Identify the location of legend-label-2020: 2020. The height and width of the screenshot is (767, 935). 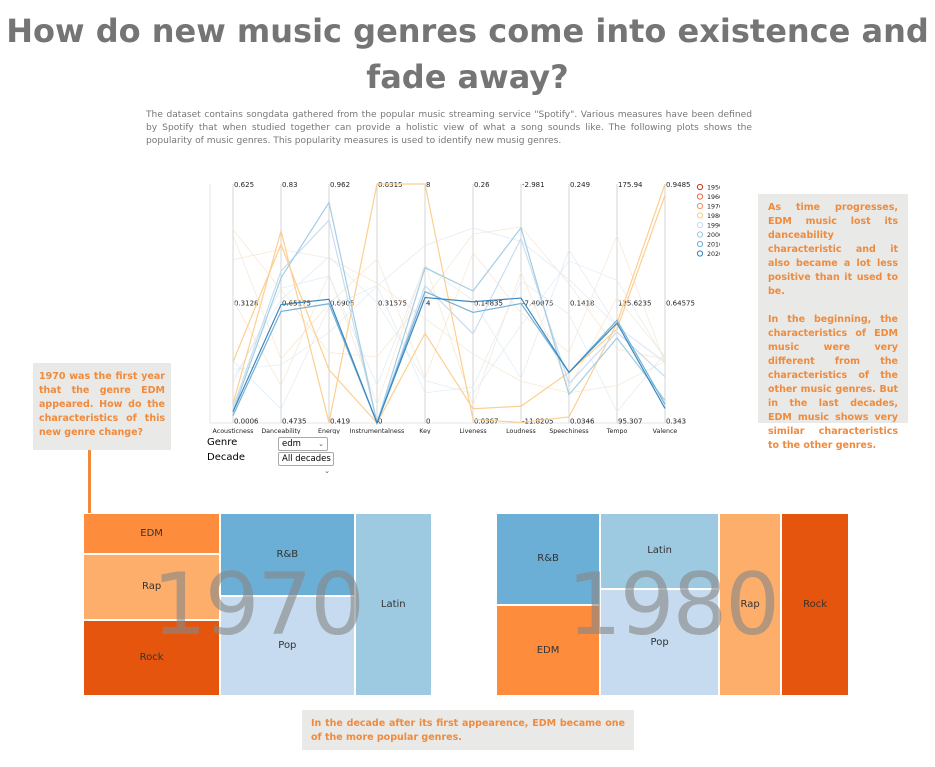
(713, 254).